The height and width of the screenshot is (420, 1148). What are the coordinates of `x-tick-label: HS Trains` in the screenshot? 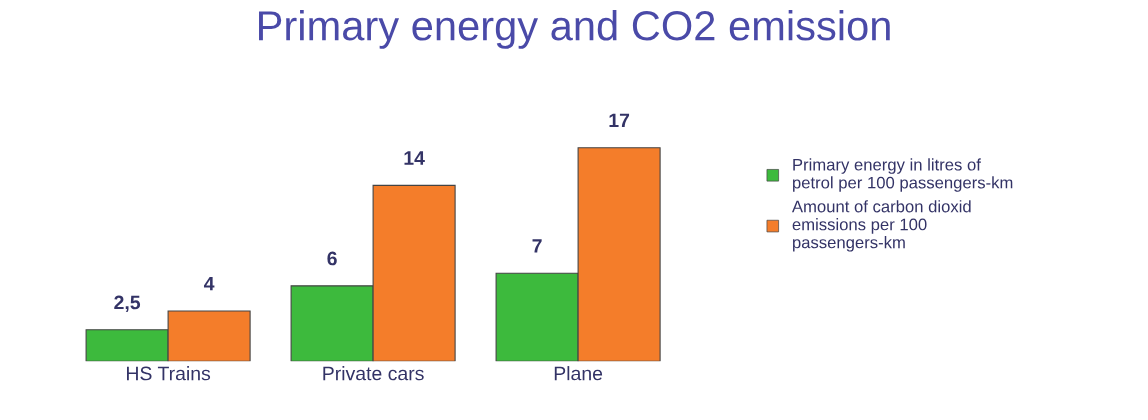 It's located at (169, 373).